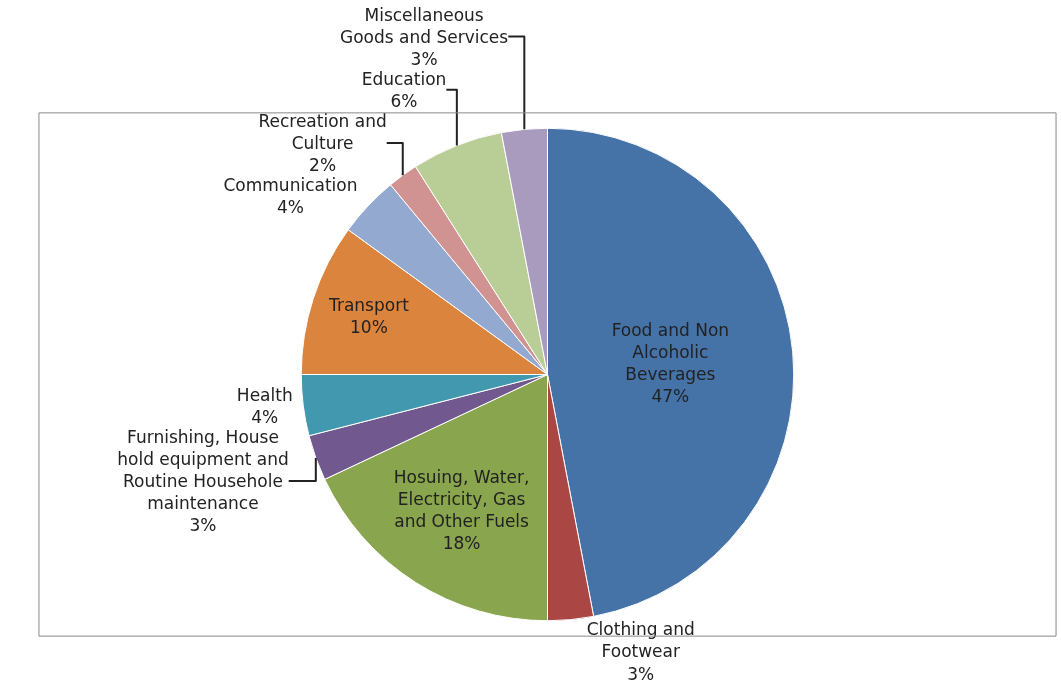 The height and width of the screenshot is (689, 1061). What do you see at coordinates (404, 100) in the screenshot?
I see `data-label: 6%` at bounding box center [404, 100].